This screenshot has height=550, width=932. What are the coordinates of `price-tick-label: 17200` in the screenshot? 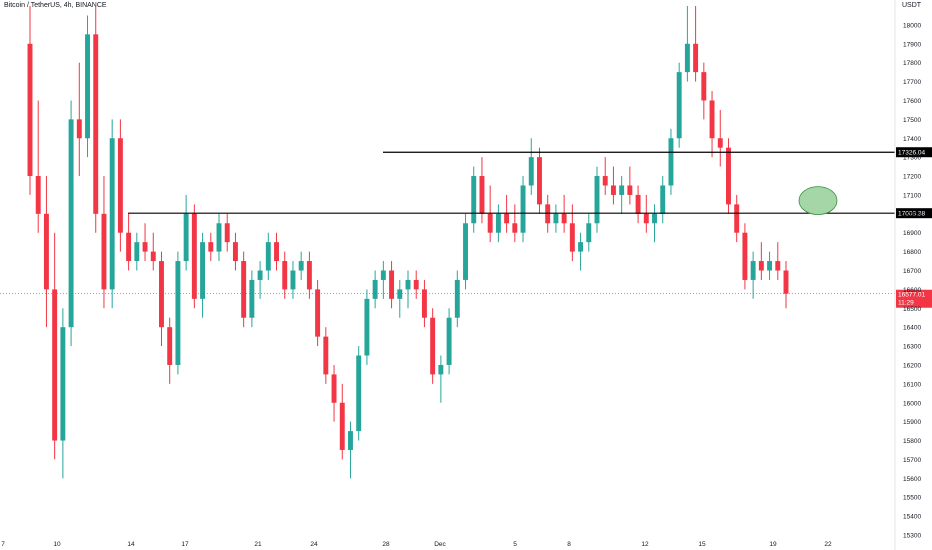 It's located at (912, 177).